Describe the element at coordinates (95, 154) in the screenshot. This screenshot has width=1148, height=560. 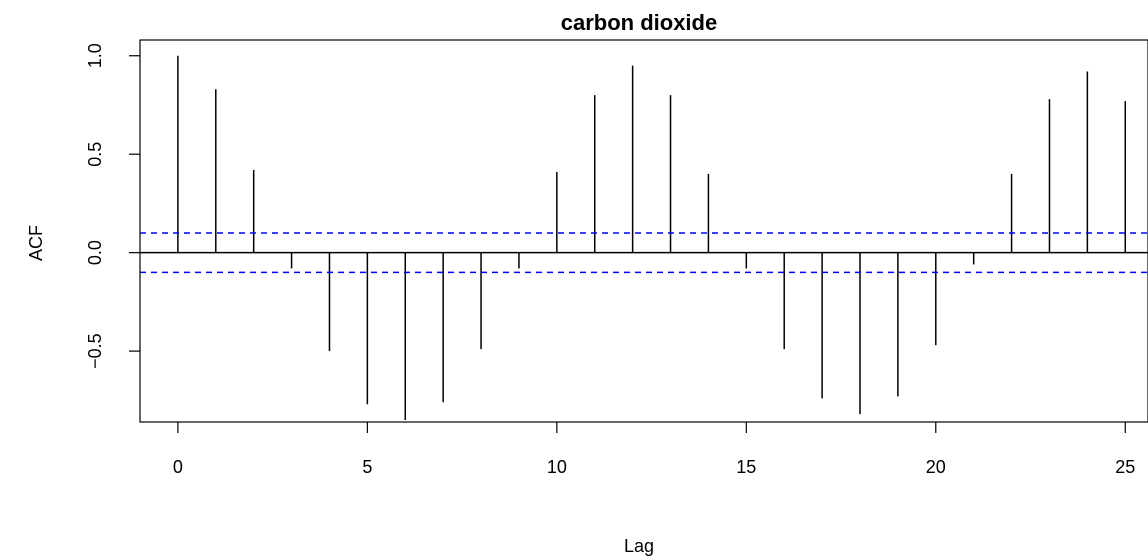
I see `y-tick-label: 0.5` at that location.